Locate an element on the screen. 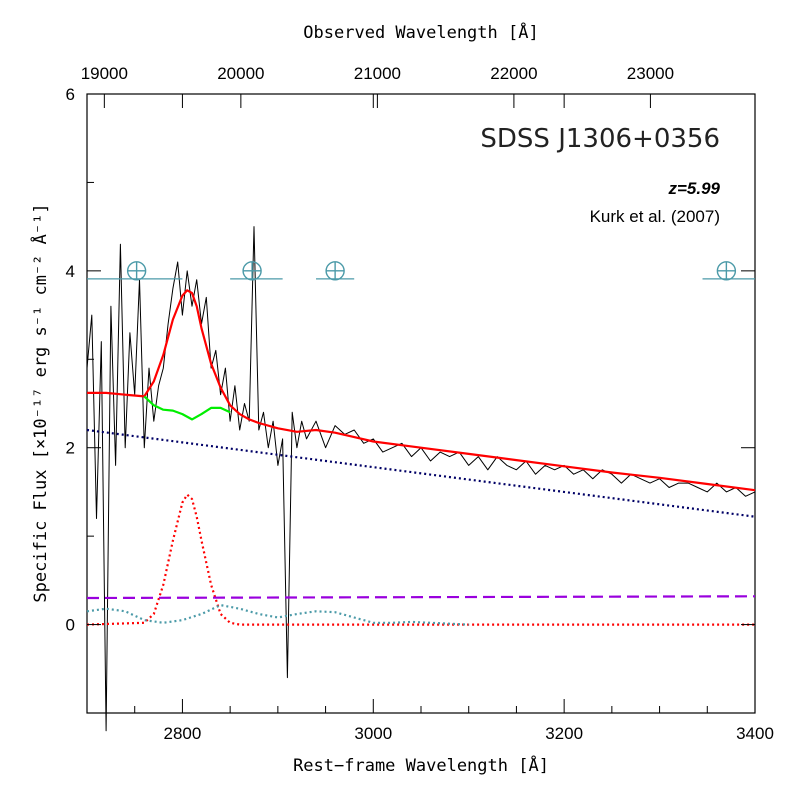  x-tick-label: 3400 is located at coordinates (755, 733).